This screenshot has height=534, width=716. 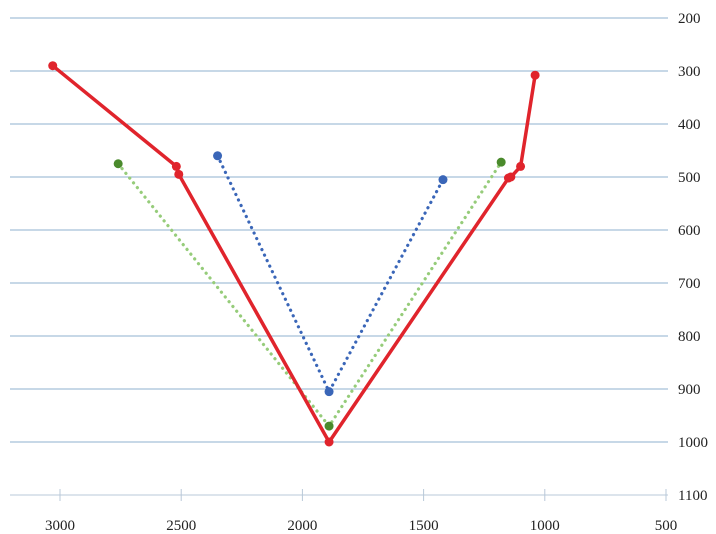 What do you see at coordinates (666, 526) in the screenshot?
I see `x-tick-label: 500` at bounding box center [666, 526].